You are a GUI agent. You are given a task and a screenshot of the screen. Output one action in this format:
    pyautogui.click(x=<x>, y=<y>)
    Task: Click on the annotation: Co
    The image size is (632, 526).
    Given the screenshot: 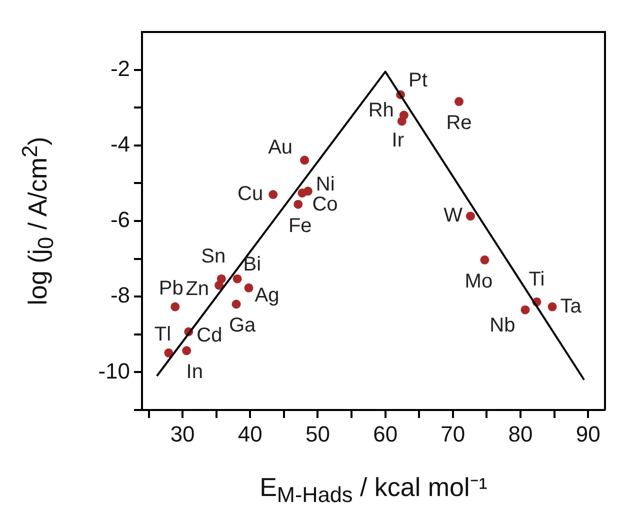 What is the action you would take?
    pyautogui.click(x=325, y=205)
    